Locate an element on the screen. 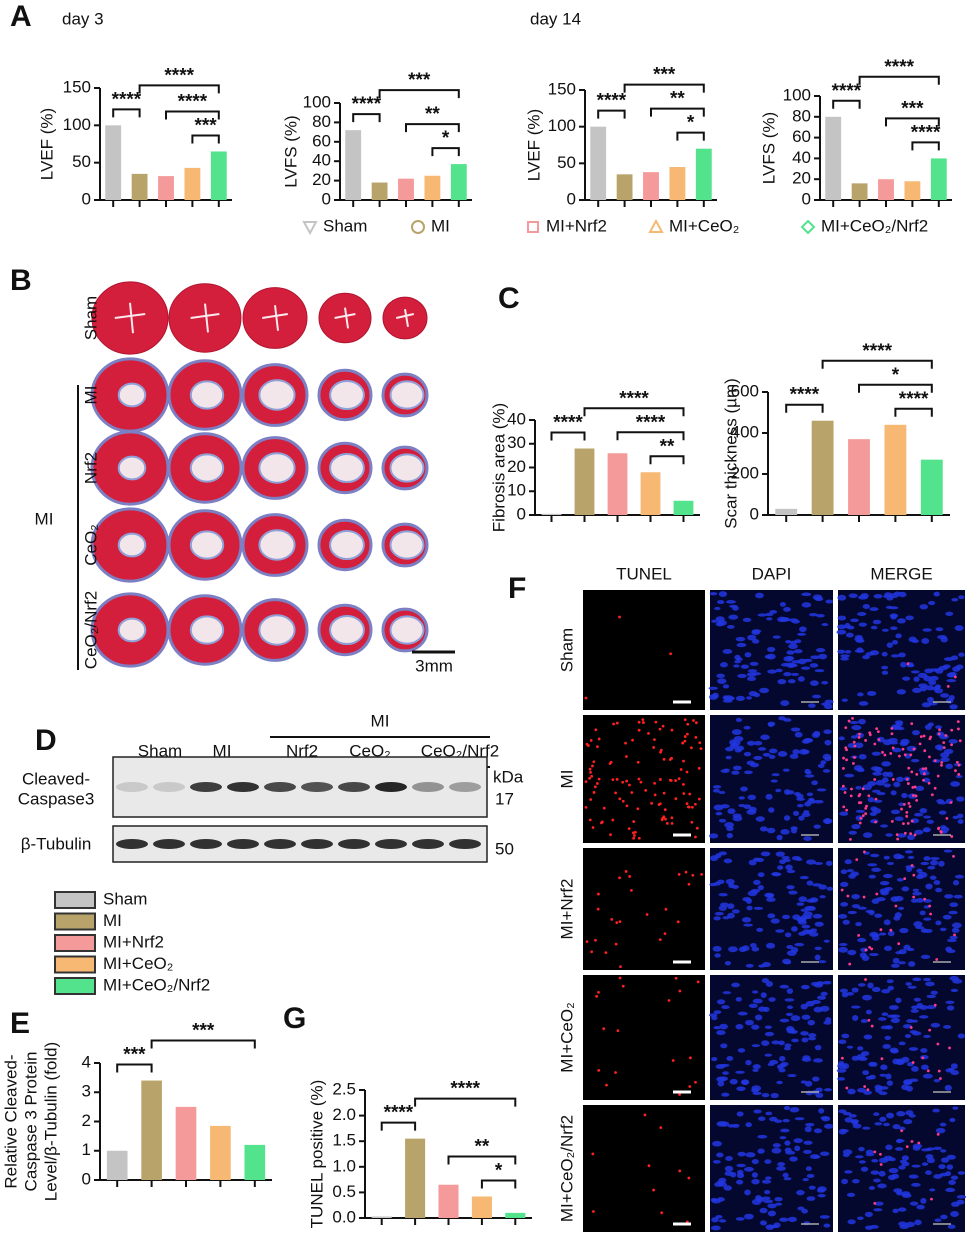  y-tick-label: 40 is located at coordinates (321, 160).